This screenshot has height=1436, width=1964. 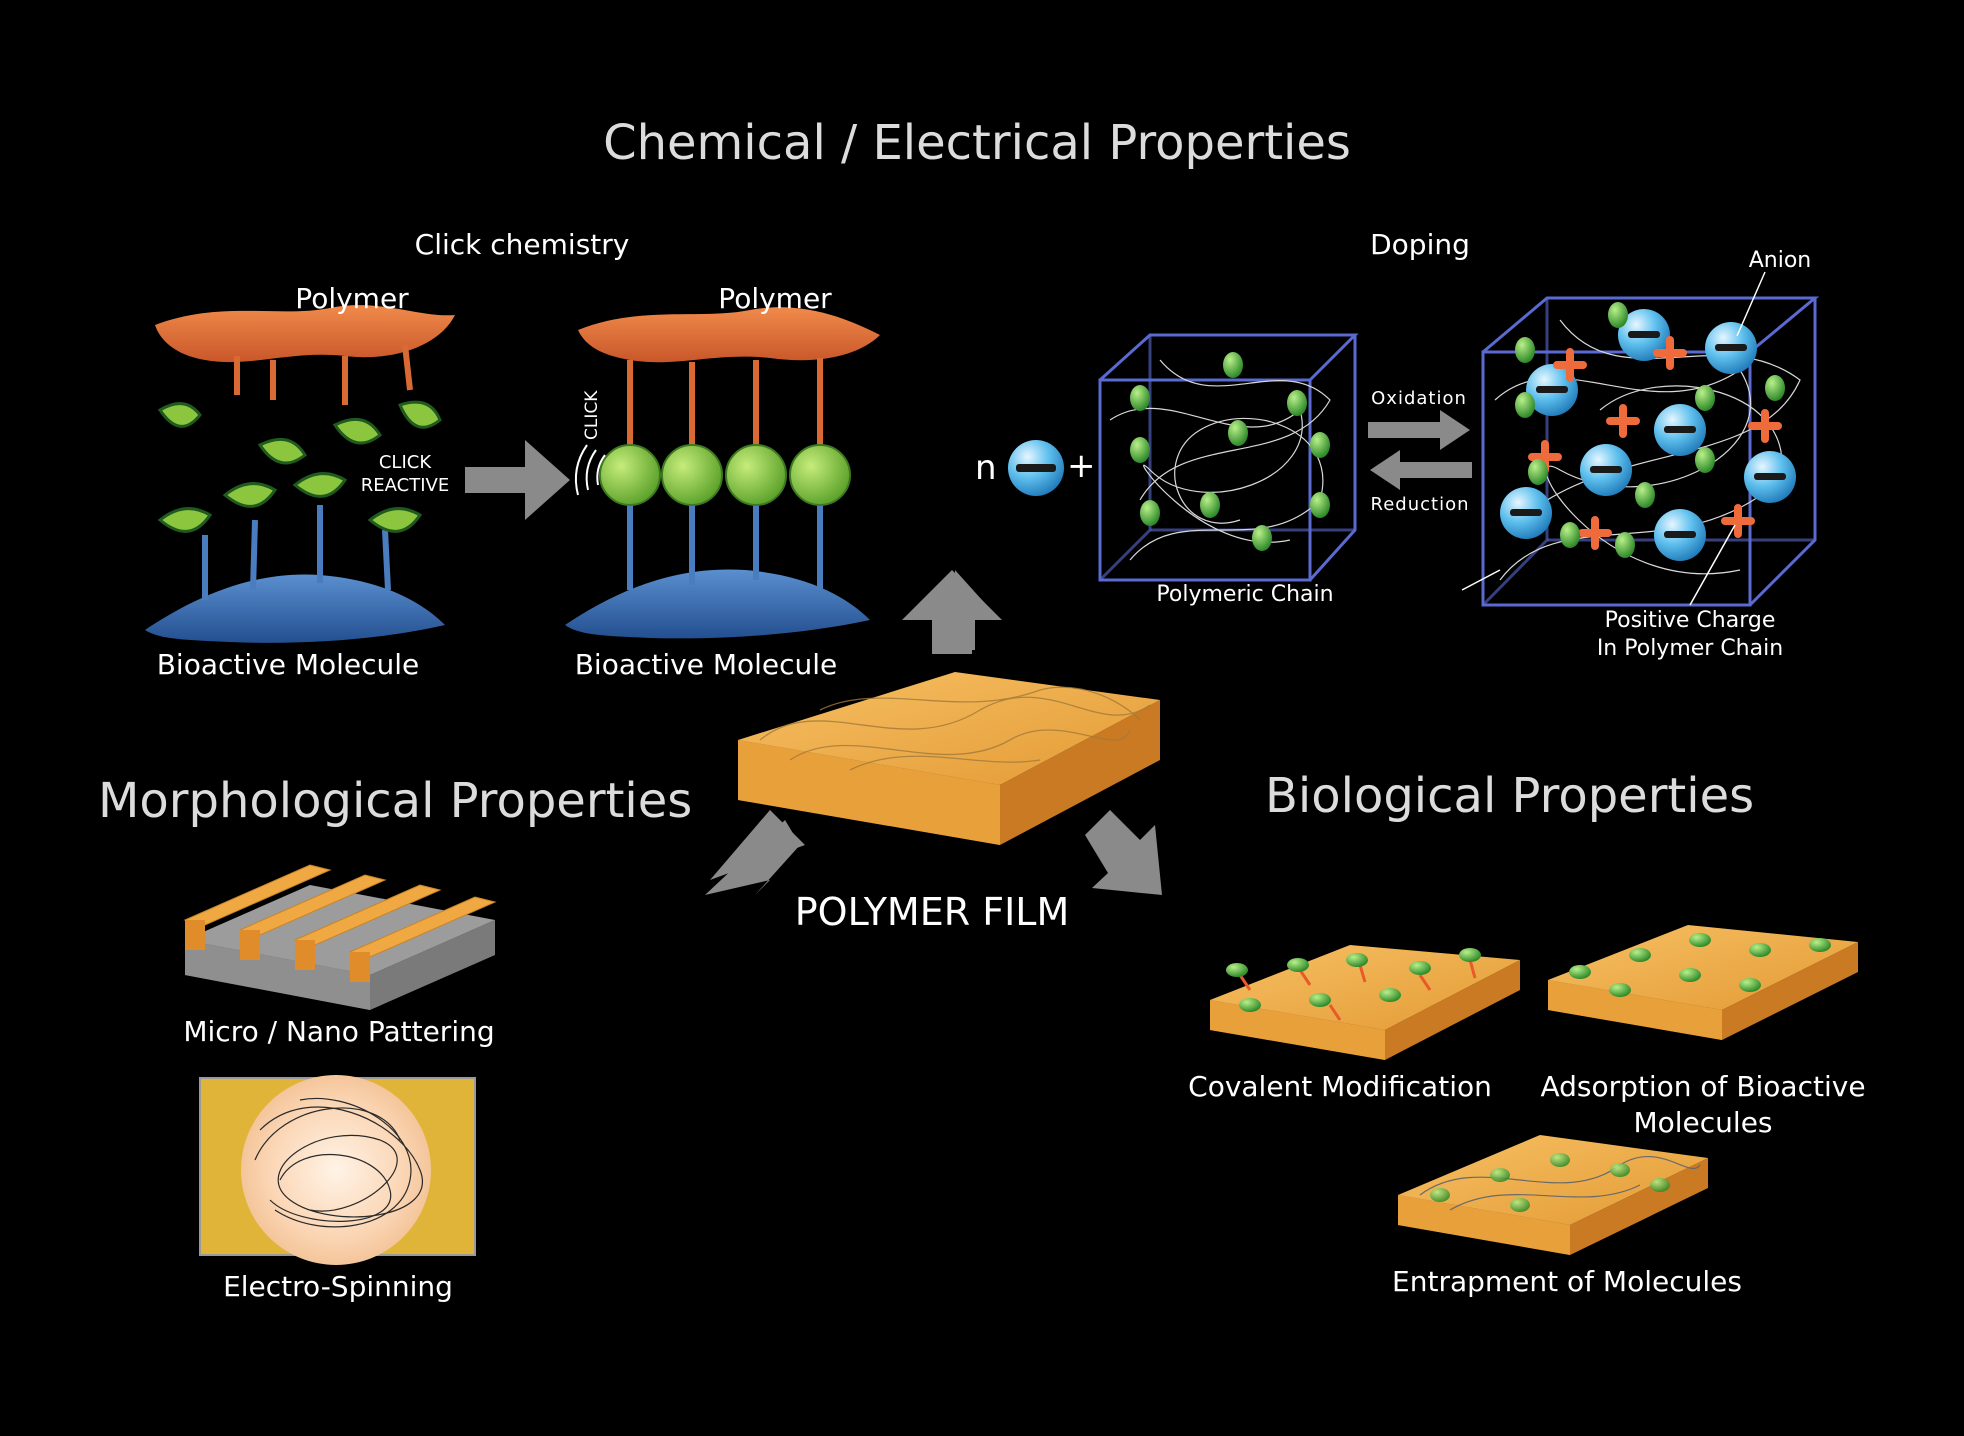 What do you see at coordinates (1123, 852) in the screenshot?
I see `arrow-to-bio` at bounding box center [1123, 852].